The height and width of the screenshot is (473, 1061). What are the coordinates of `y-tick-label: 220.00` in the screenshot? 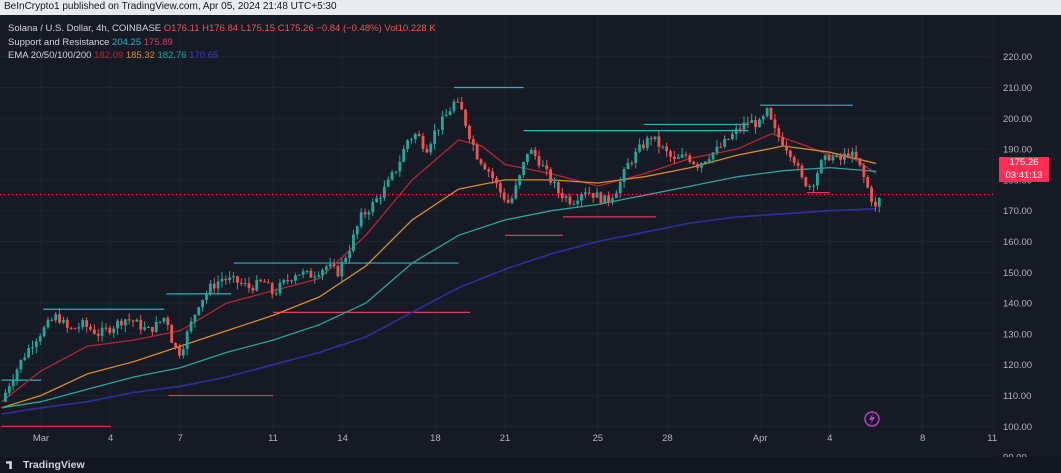 It's located at (1017, 57).